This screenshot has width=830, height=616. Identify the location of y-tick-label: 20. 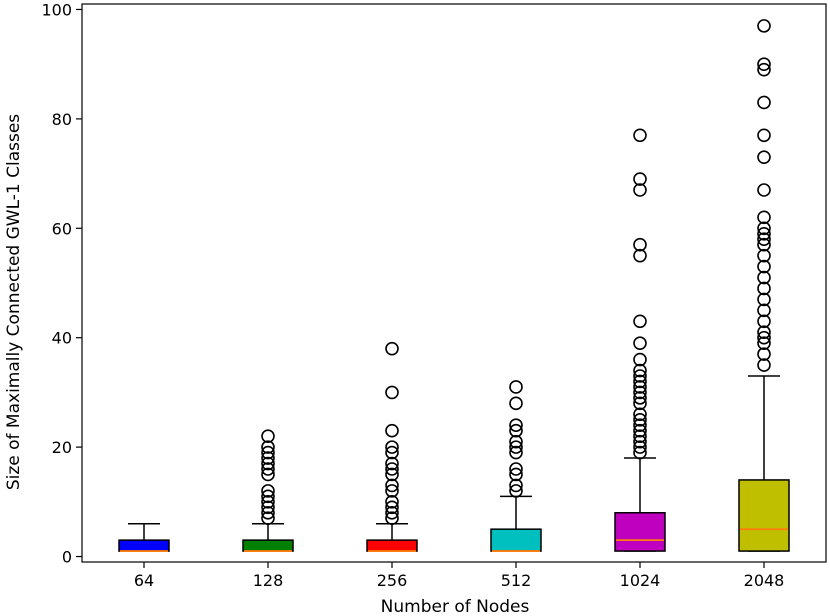
(62, 447).